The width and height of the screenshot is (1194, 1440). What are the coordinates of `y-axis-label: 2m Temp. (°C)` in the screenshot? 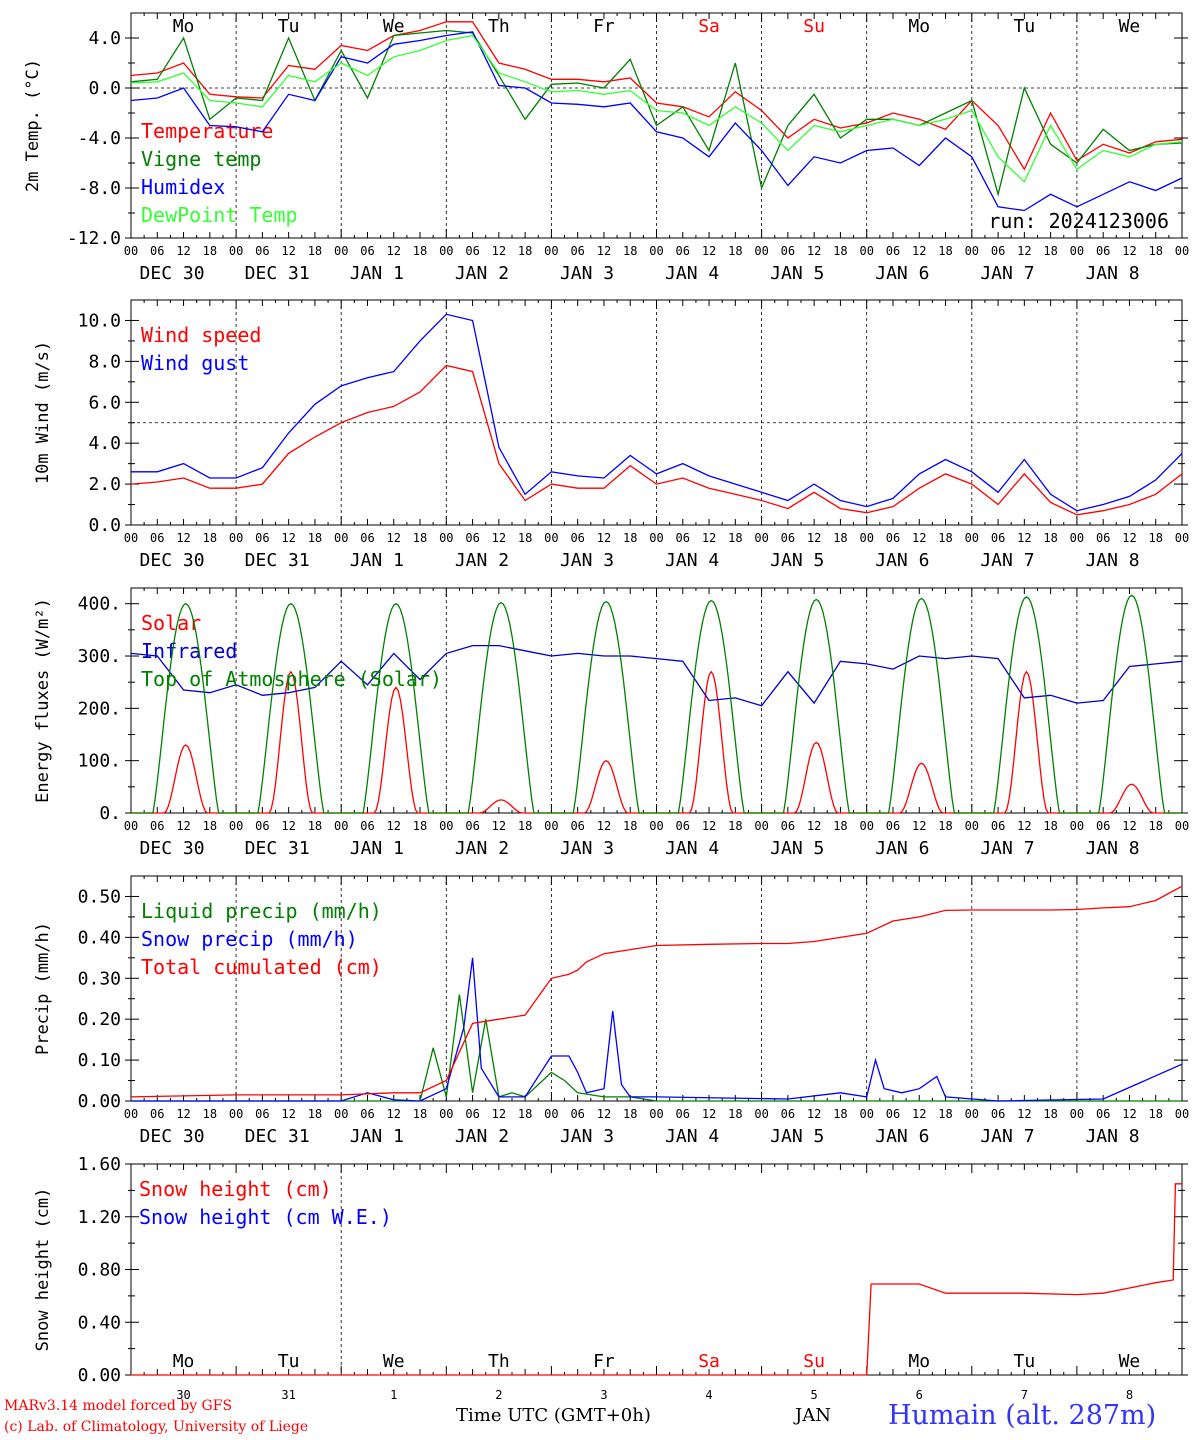 It's located at (33, 125).